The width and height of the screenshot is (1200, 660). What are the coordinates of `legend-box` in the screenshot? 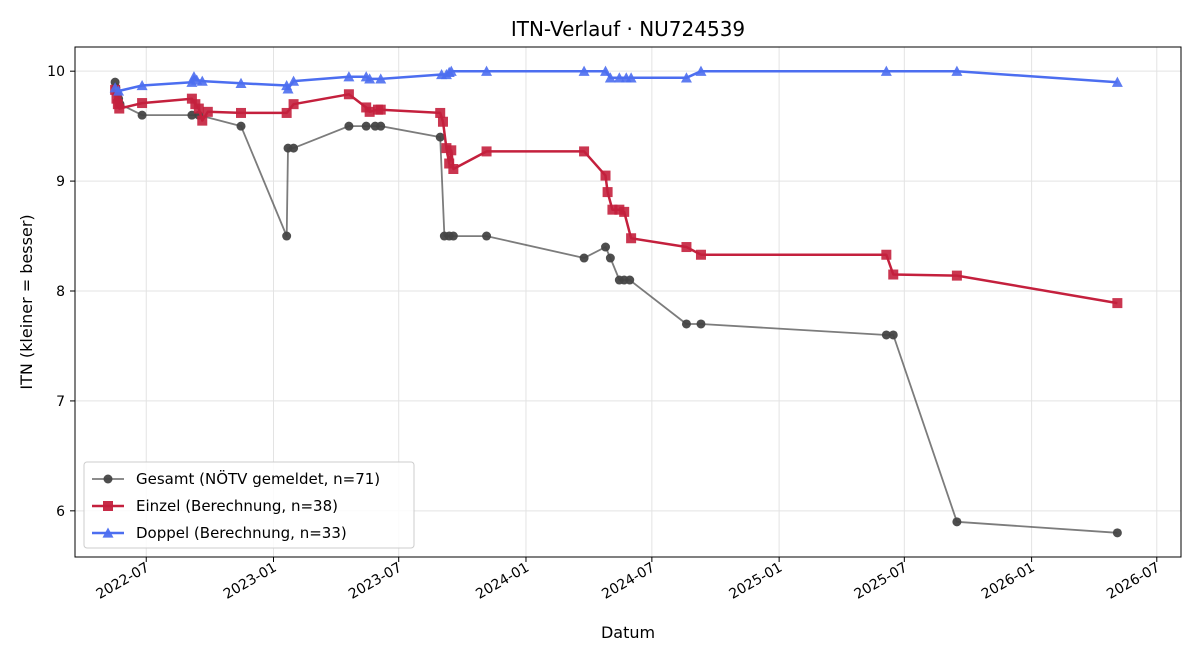 It's located at (249, 505).